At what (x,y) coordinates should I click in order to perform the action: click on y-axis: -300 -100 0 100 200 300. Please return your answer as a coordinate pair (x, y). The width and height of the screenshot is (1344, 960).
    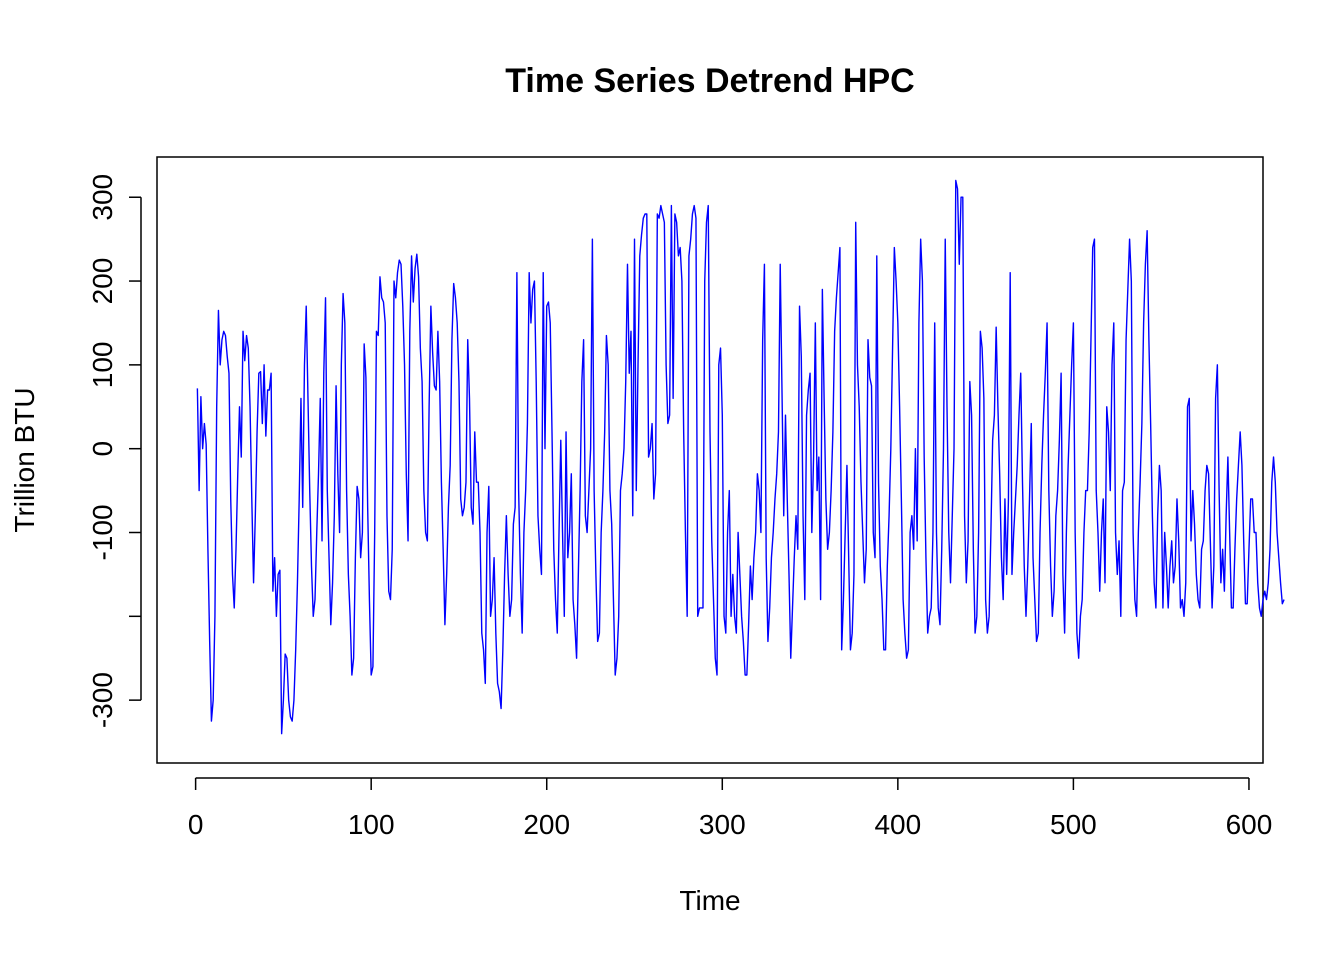
    Looking at the image, I should click on (114, 451).